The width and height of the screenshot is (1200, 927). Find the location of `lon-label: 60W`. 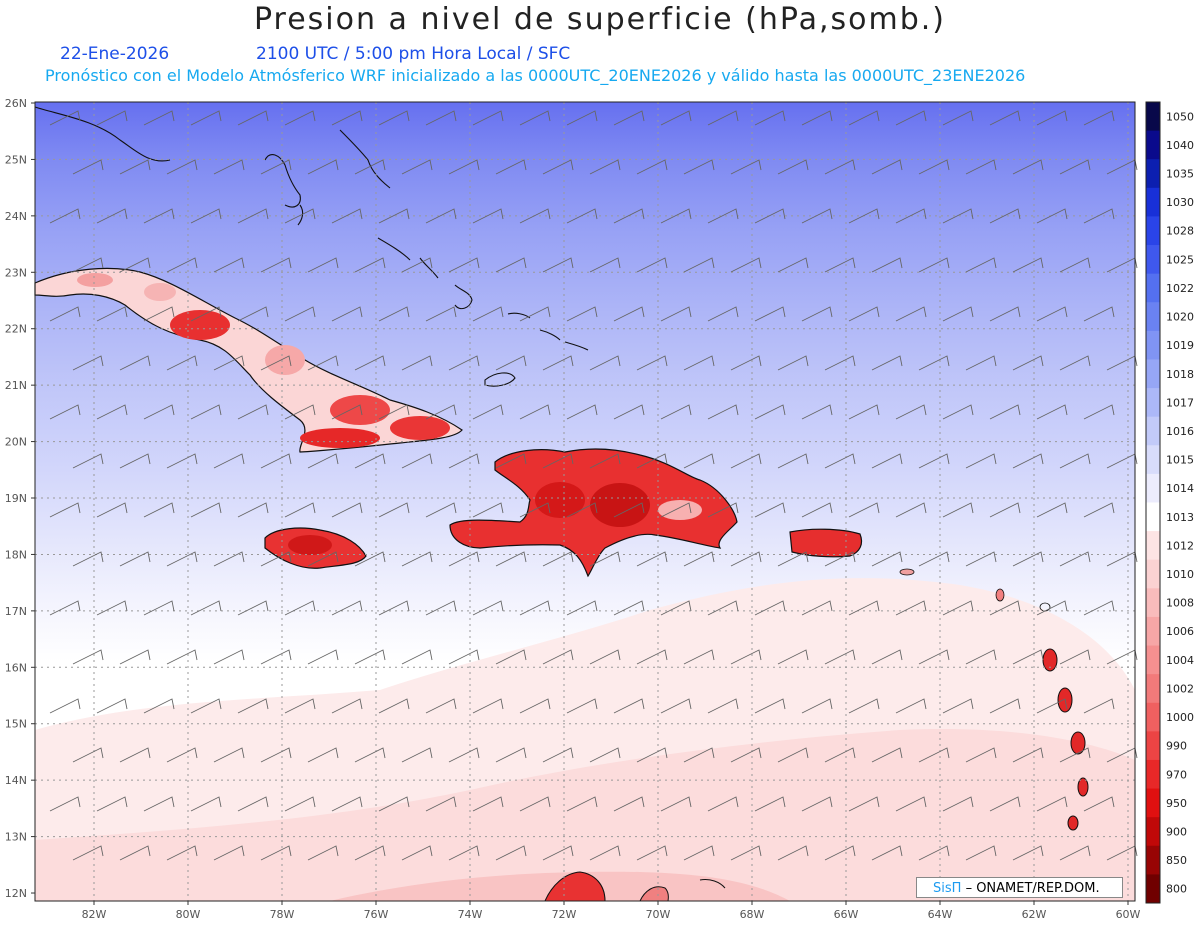

lon-label: 60W is located at coordinates (1128, 914).